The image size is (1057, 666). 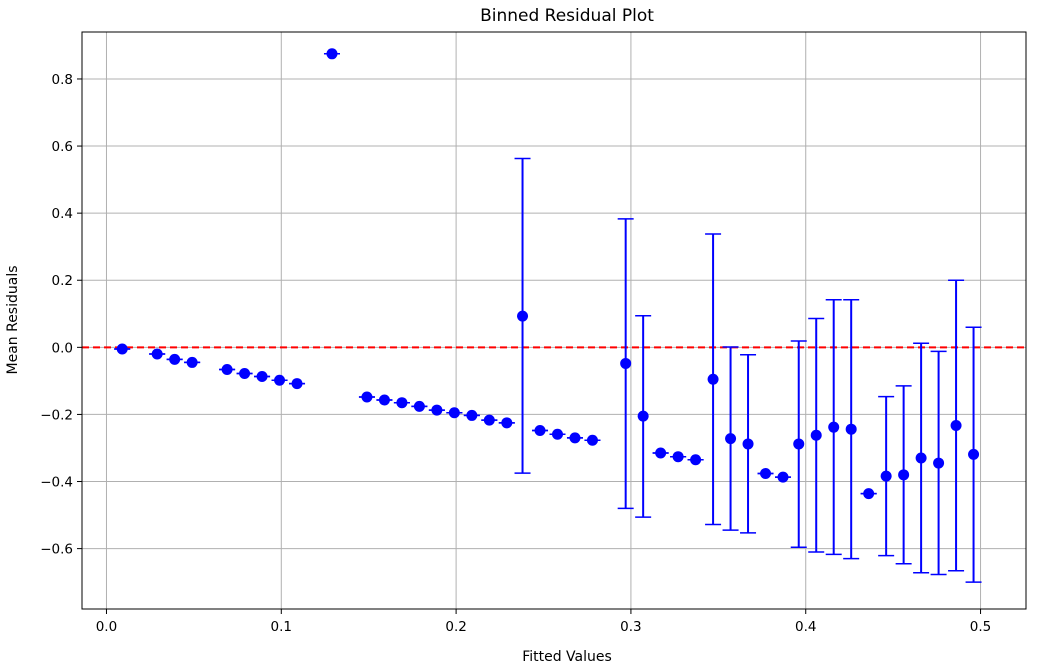 What do you see at coordinates (62, 80) in the screenshot?
I see `y-tick-label: 0.8` at bounding box center [62, 80].